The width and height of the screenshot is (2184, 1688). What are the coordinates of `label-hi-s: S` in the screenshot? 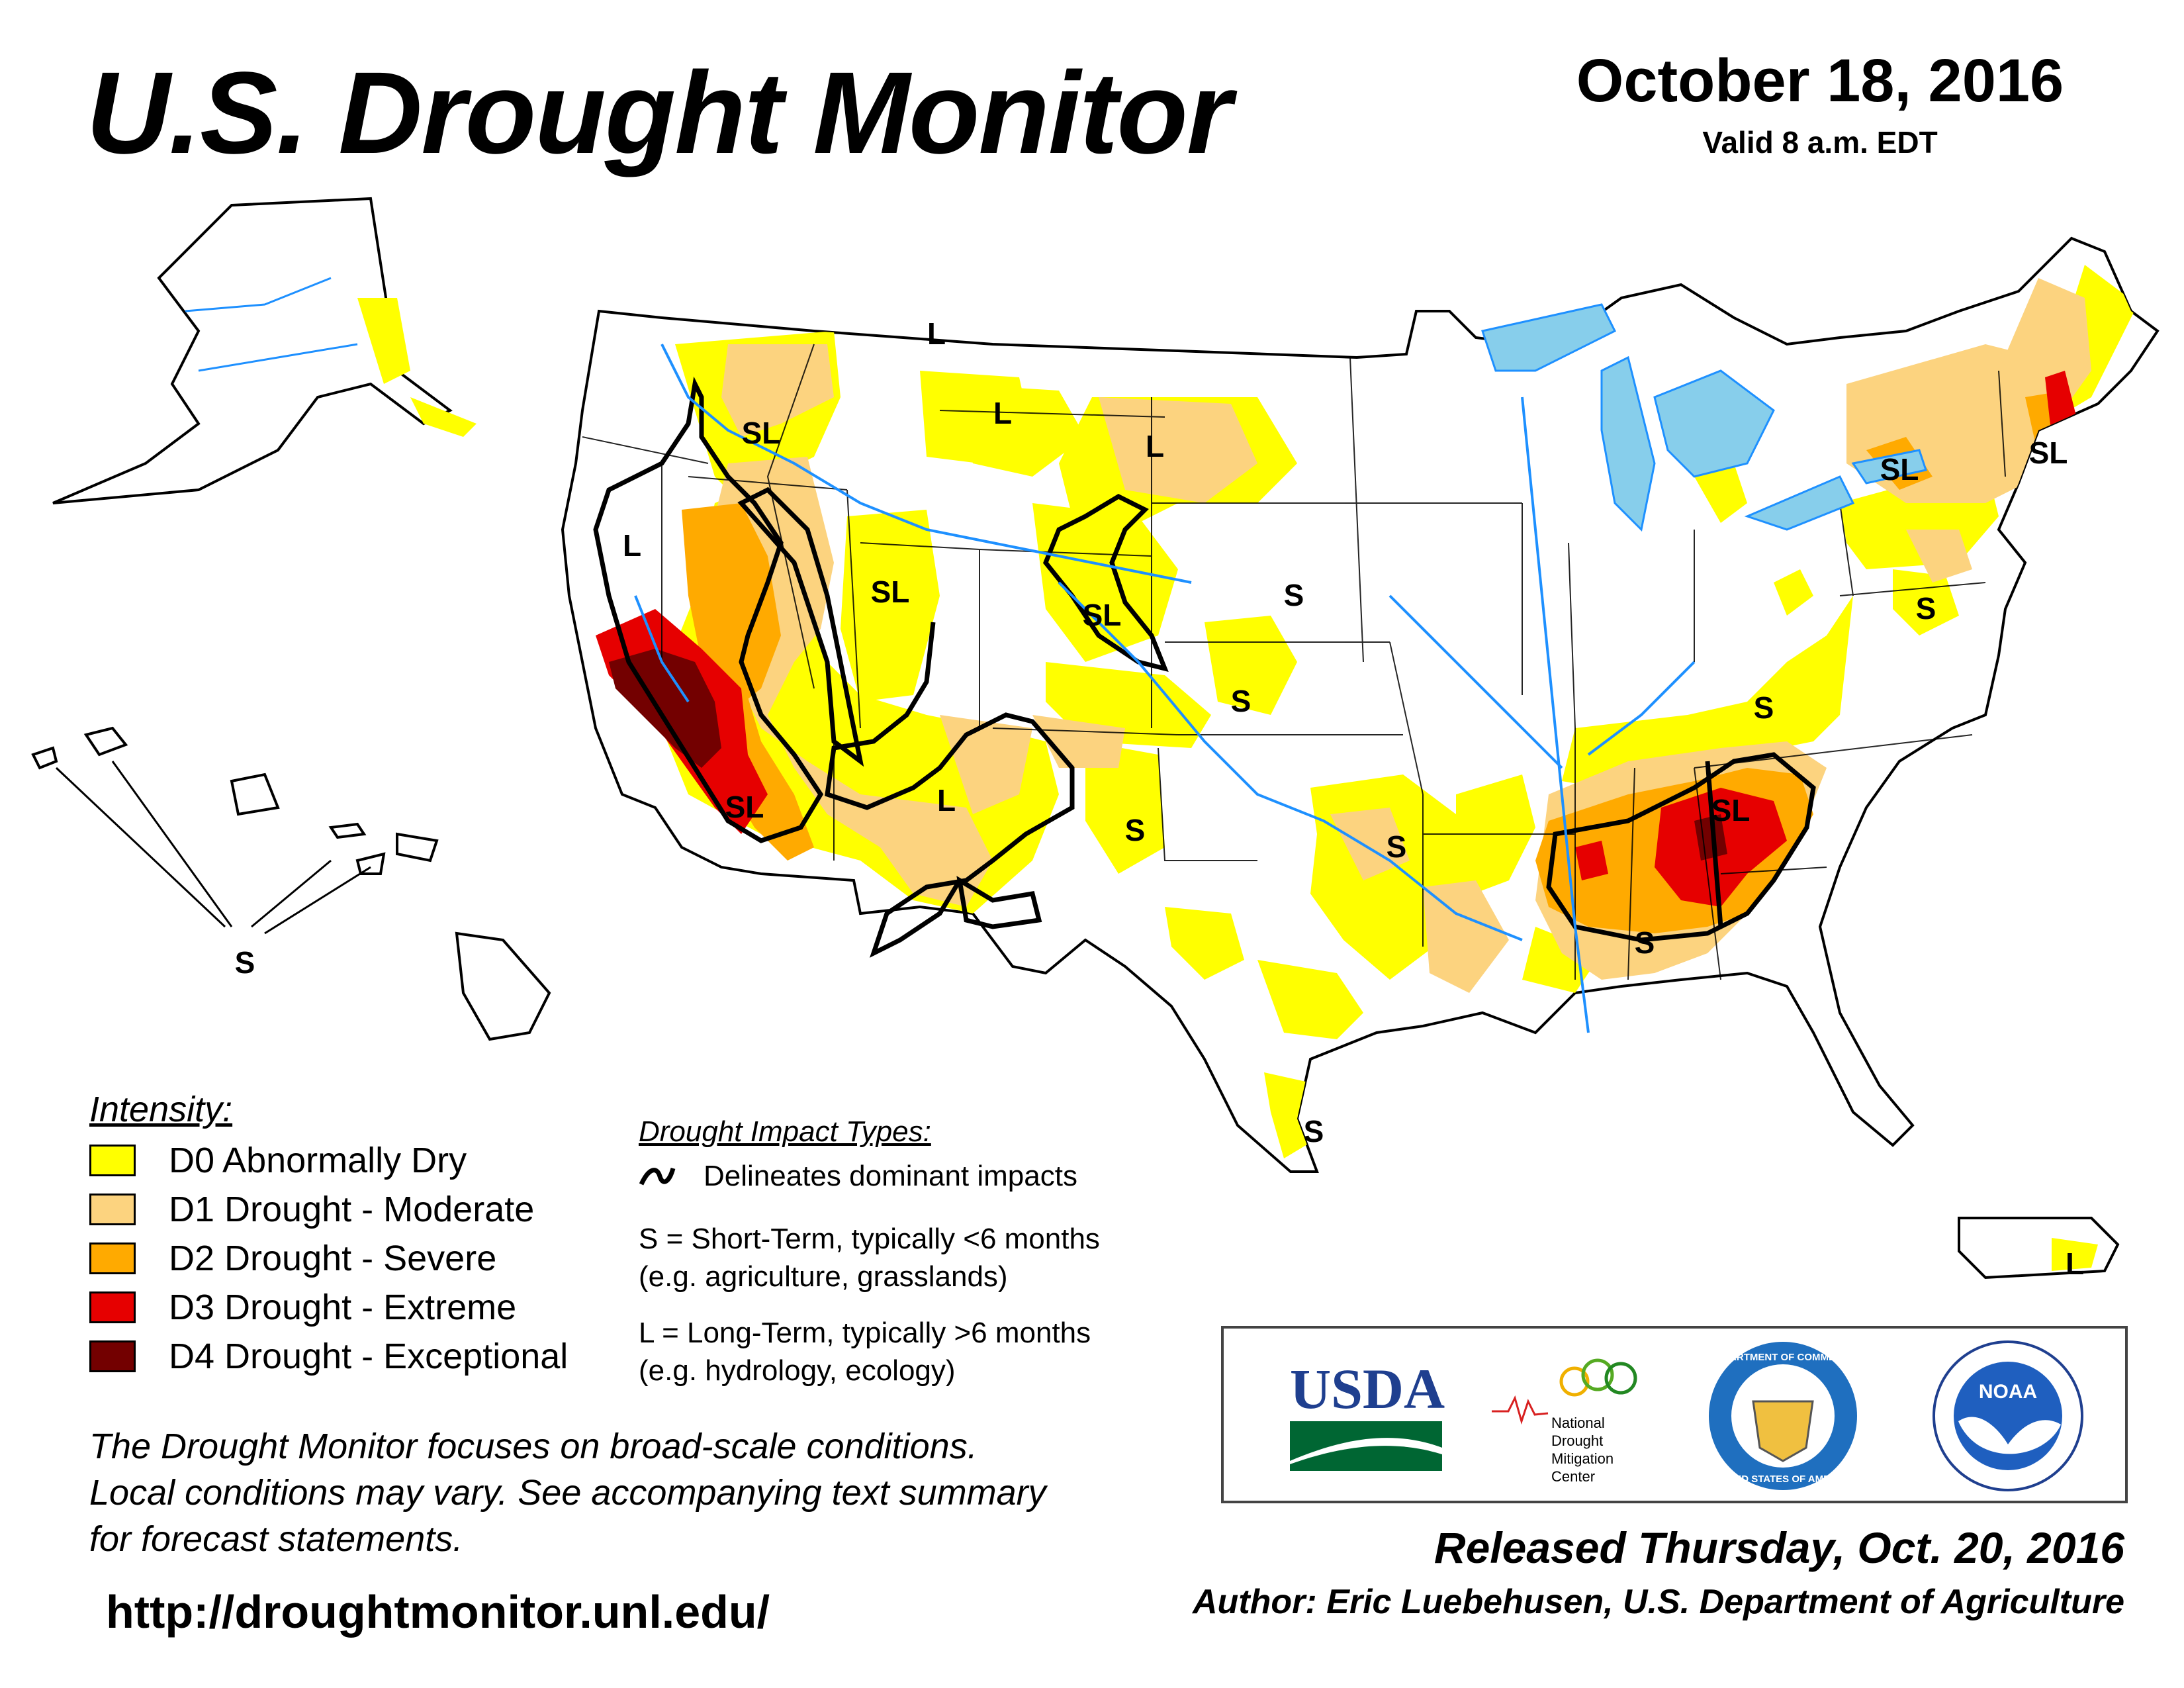 It's located at (245, 962).